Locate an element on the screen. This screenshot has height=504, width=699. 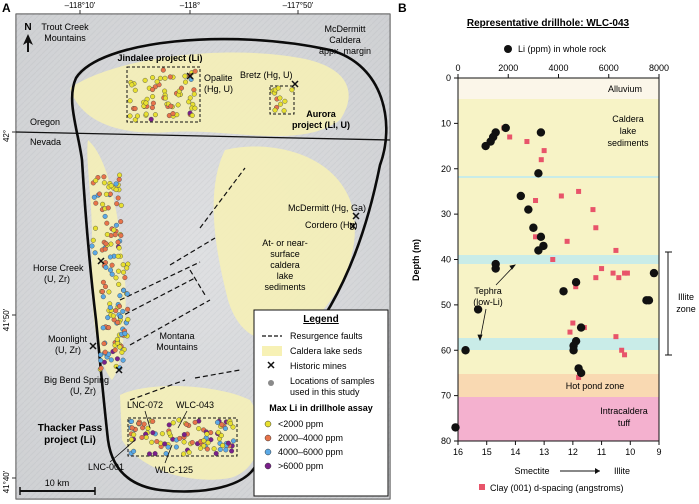
legend-locations-2: used in this study is located at coordinates (325, 392).